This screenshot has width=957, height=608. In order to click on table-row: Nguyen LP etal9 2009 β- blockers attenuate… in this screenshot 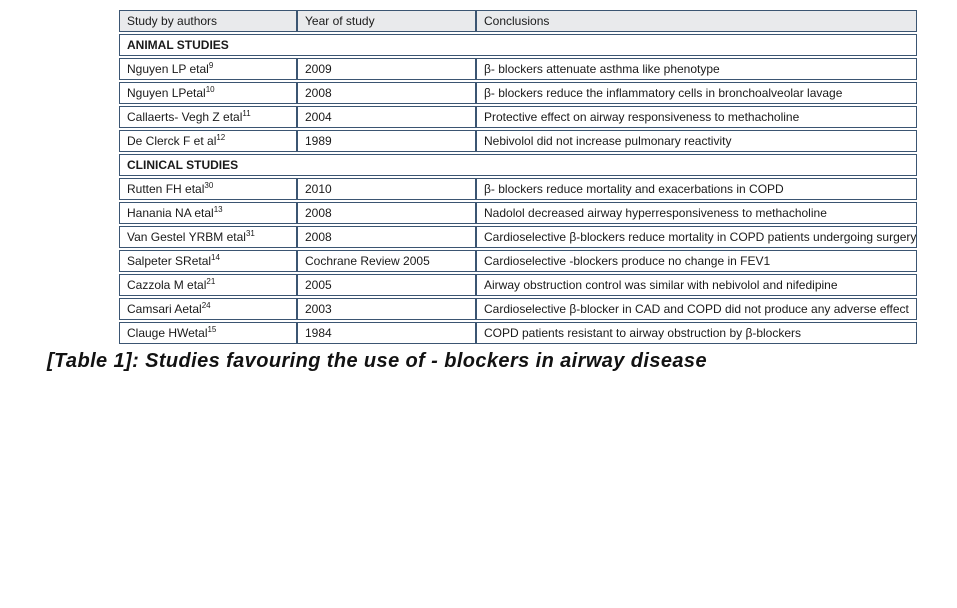, I will do `click(518, 69)`.